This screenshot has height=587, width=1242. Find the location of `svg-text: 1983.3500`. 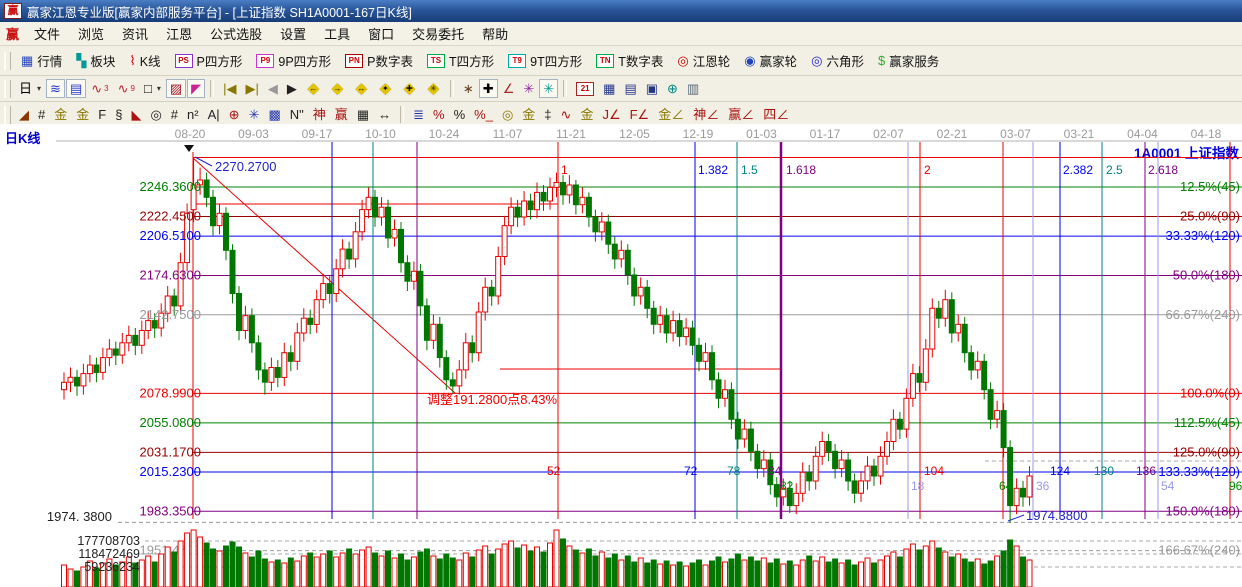

svg-text: 1983.3500 is located at coordinates (170, 510).